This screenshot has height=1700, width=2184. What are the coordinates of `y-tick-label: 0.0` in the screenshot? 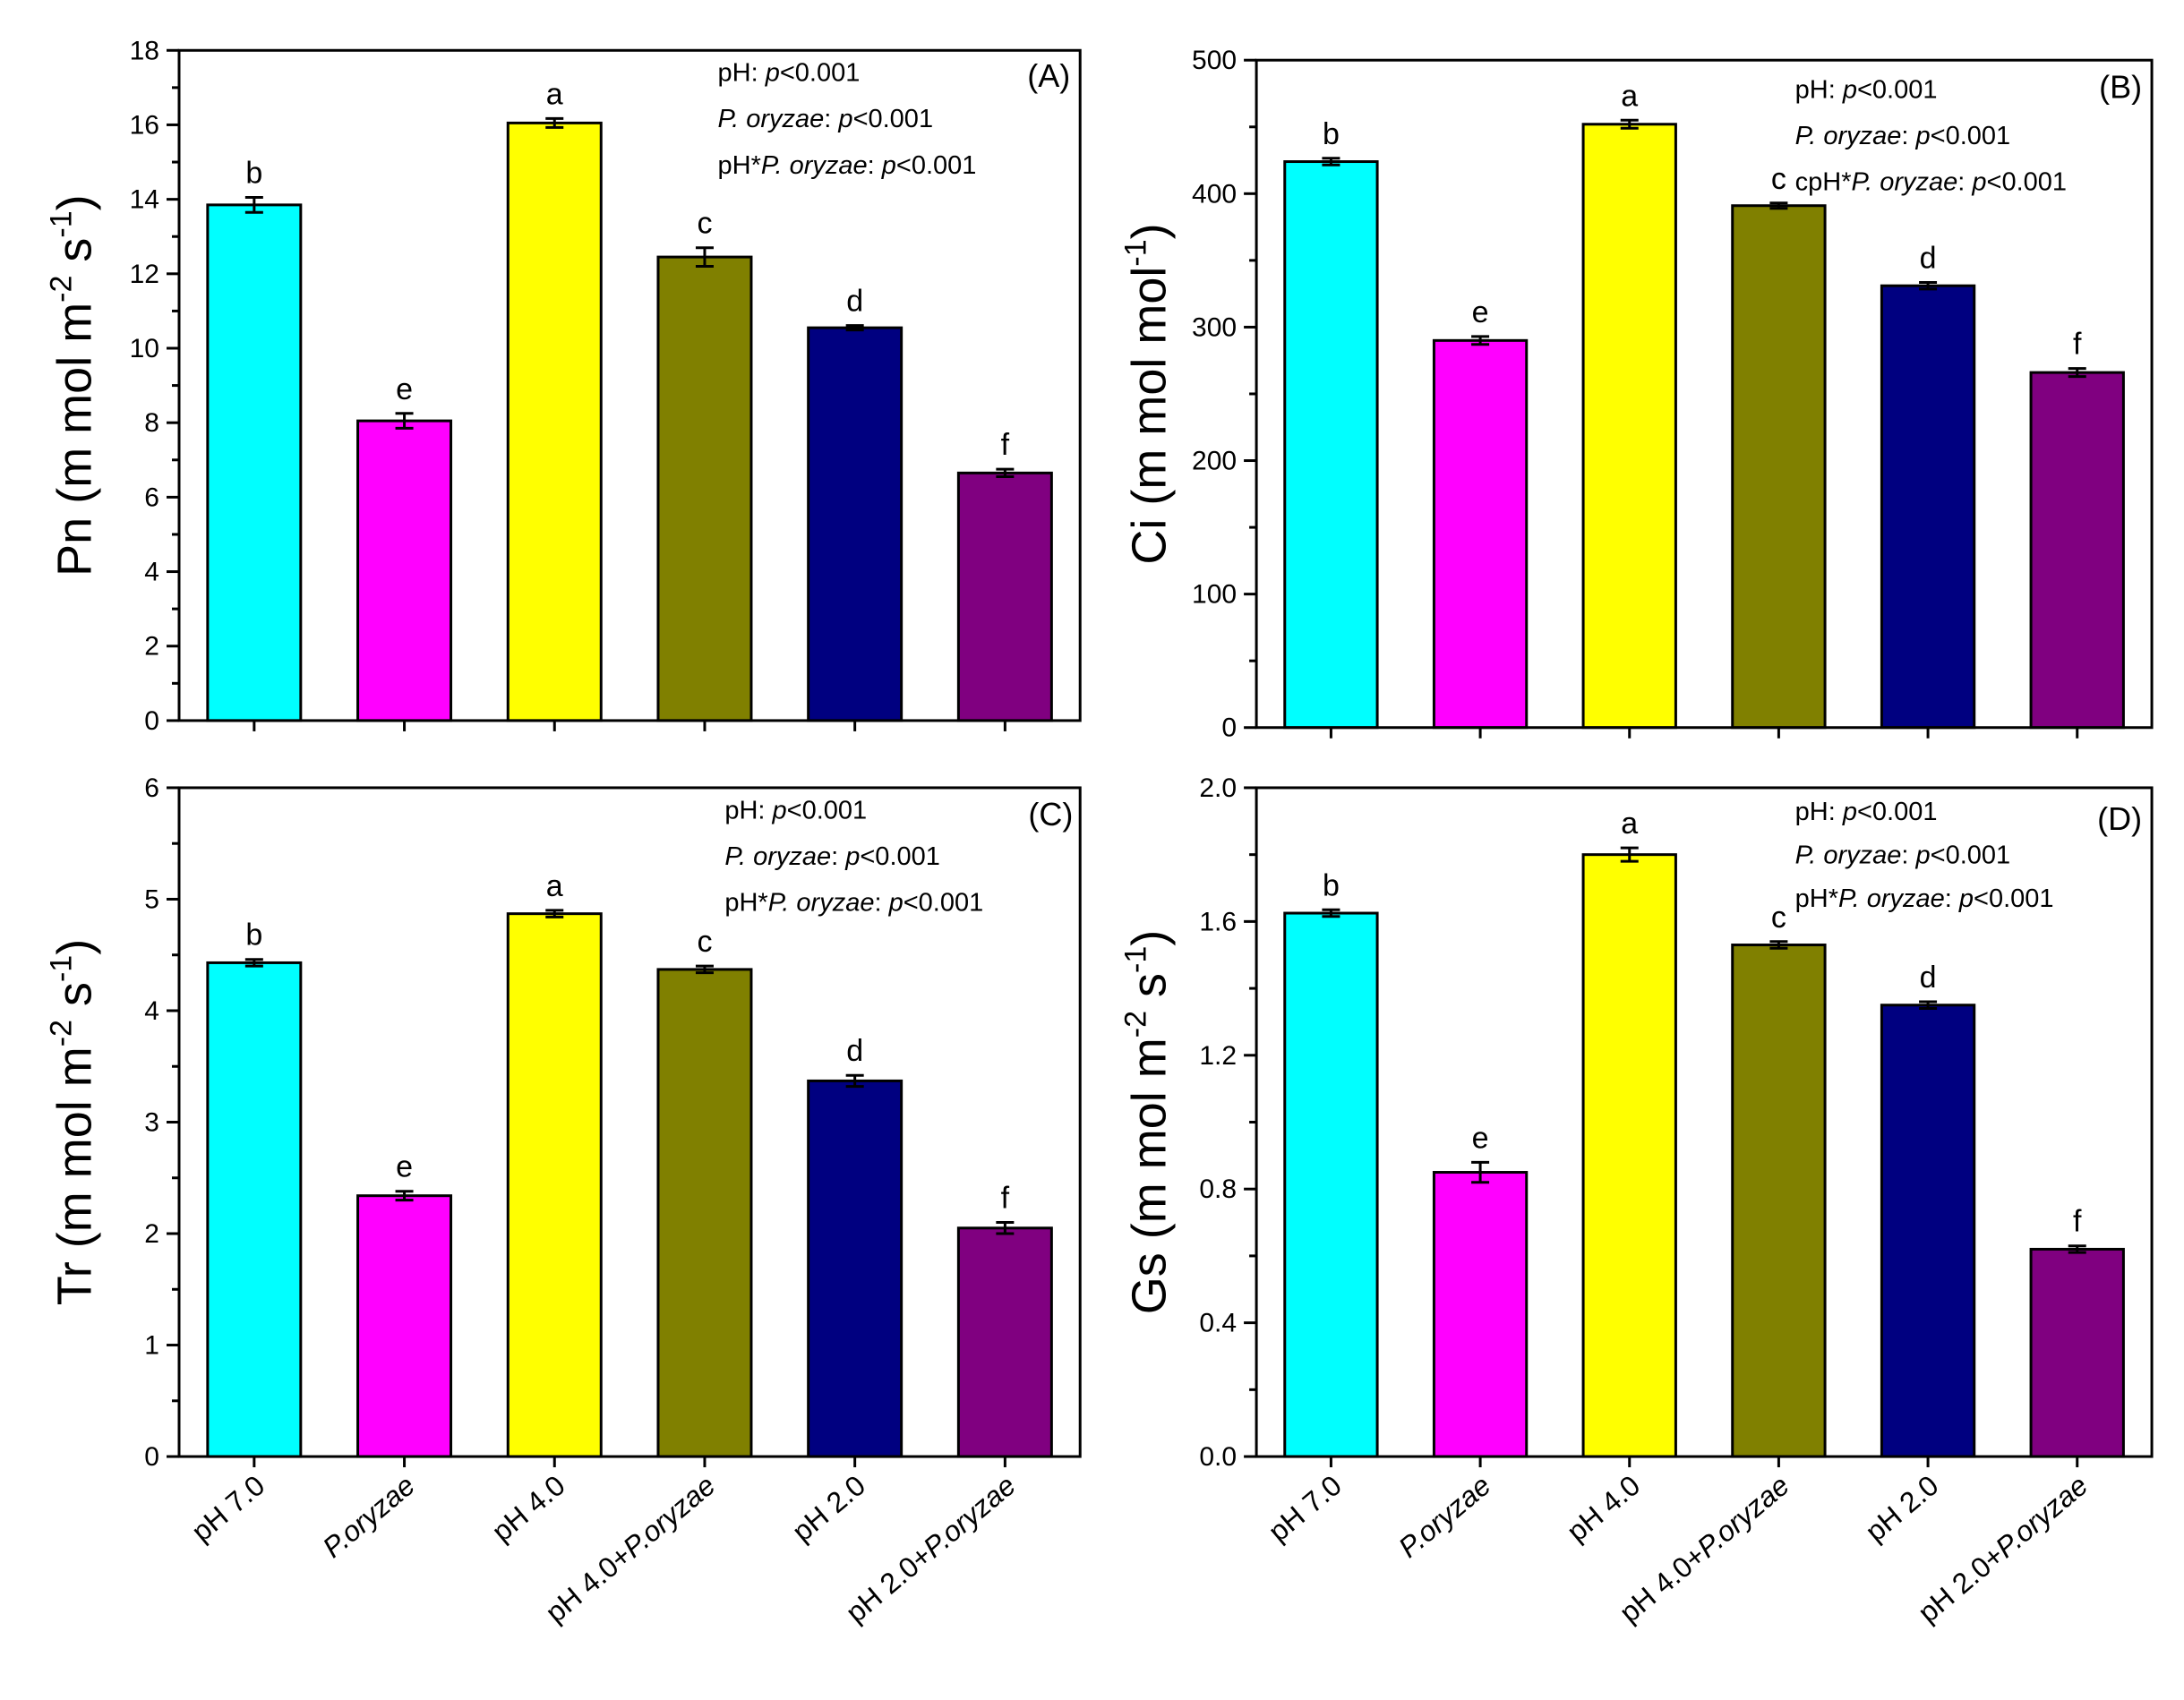 It's located at (1218, 1457).